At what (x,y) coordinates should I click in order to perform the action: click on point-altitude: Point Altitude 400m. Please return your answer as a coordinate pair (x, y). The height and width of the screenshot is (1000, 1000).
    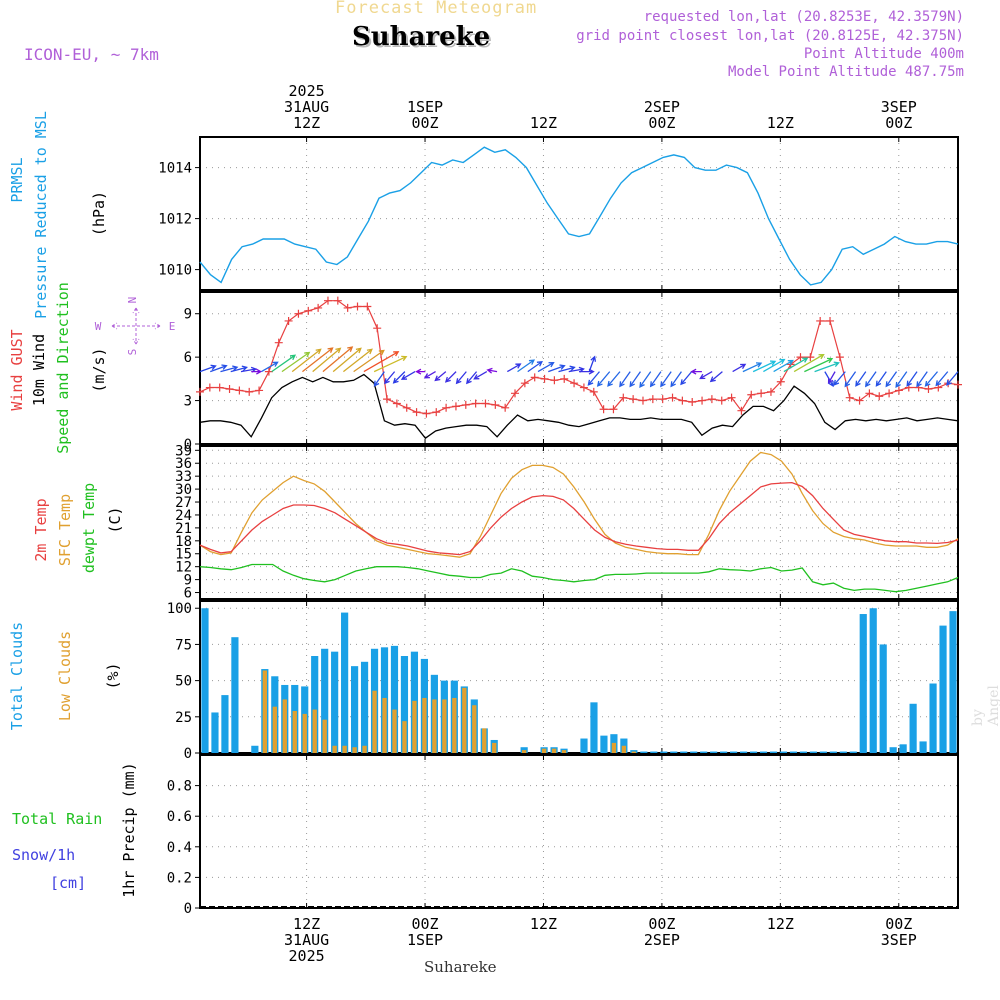
    Looking at the image, I should click on (883, 54).